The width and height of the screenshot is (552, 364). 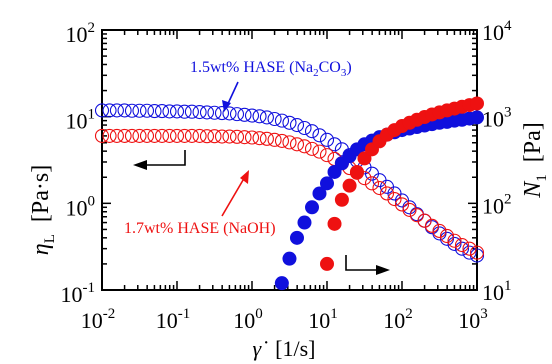 What do you see at coordinates (271, 69) in the screenshot?
I see `annotation-label-a: 1.5wt% HASE (Na2CO3)` at bounding box center [271, 69].